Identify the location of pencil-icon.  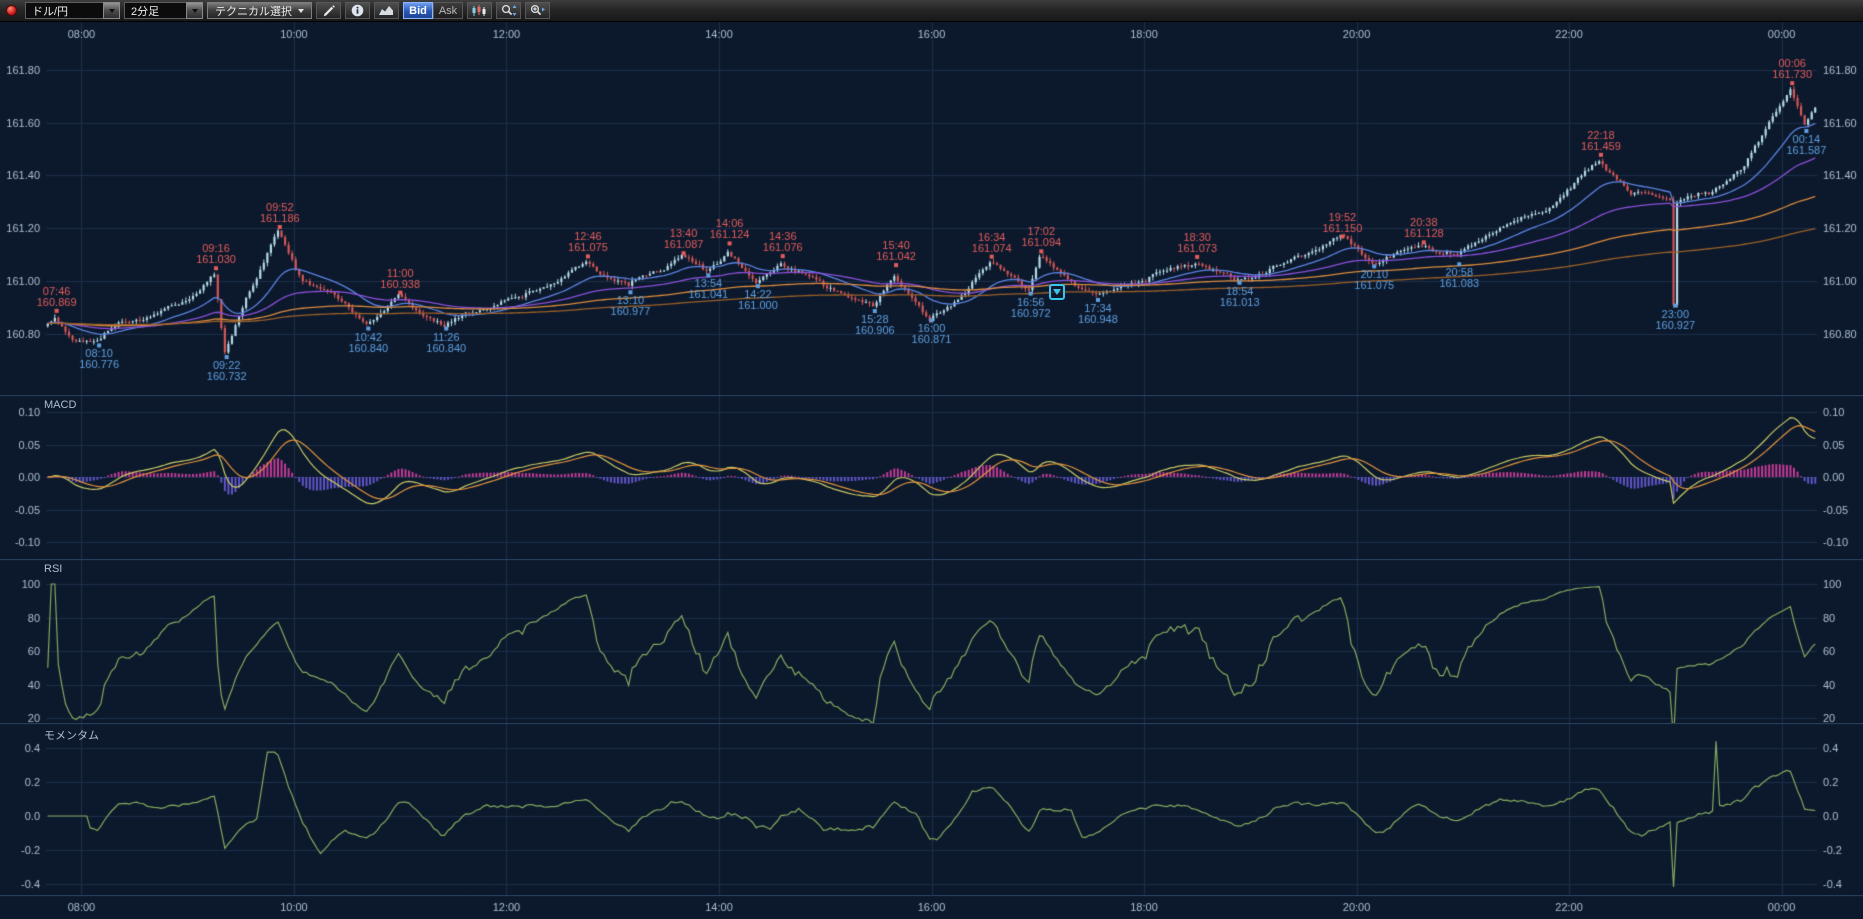
(329, 10).